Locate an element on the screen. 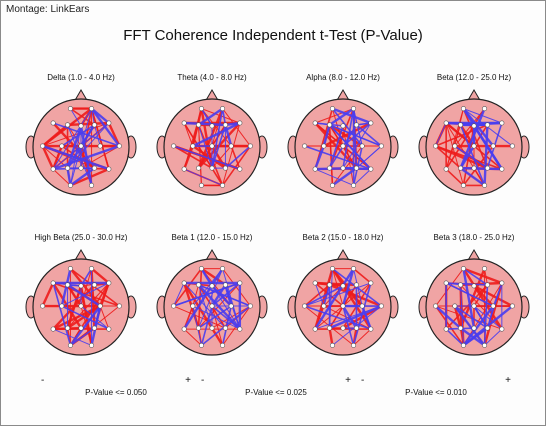 This screenshot has width=546, height=426. head-panel-beta-1: Beta 1 (12.0 - 15.0 Hz) is located at coordinates (212, 300).